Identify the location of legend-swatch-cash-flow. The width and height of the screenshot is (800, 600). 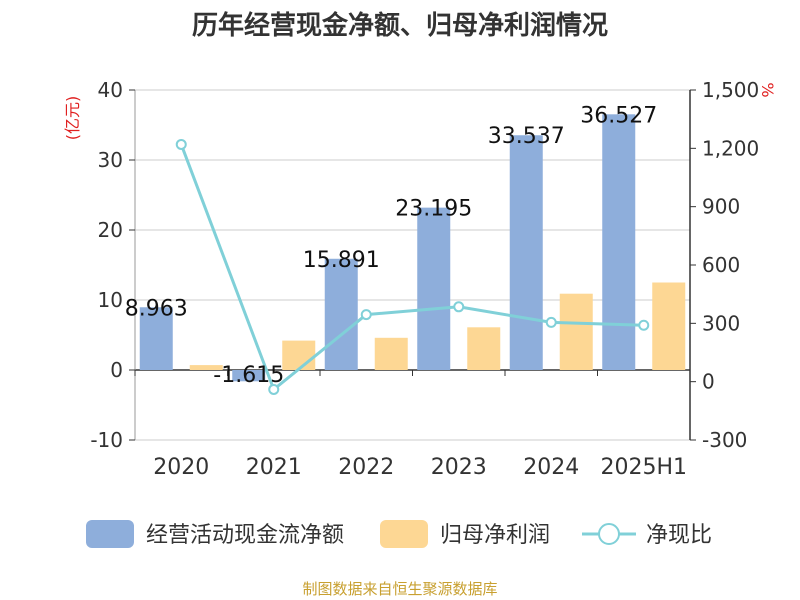
(110, 534).